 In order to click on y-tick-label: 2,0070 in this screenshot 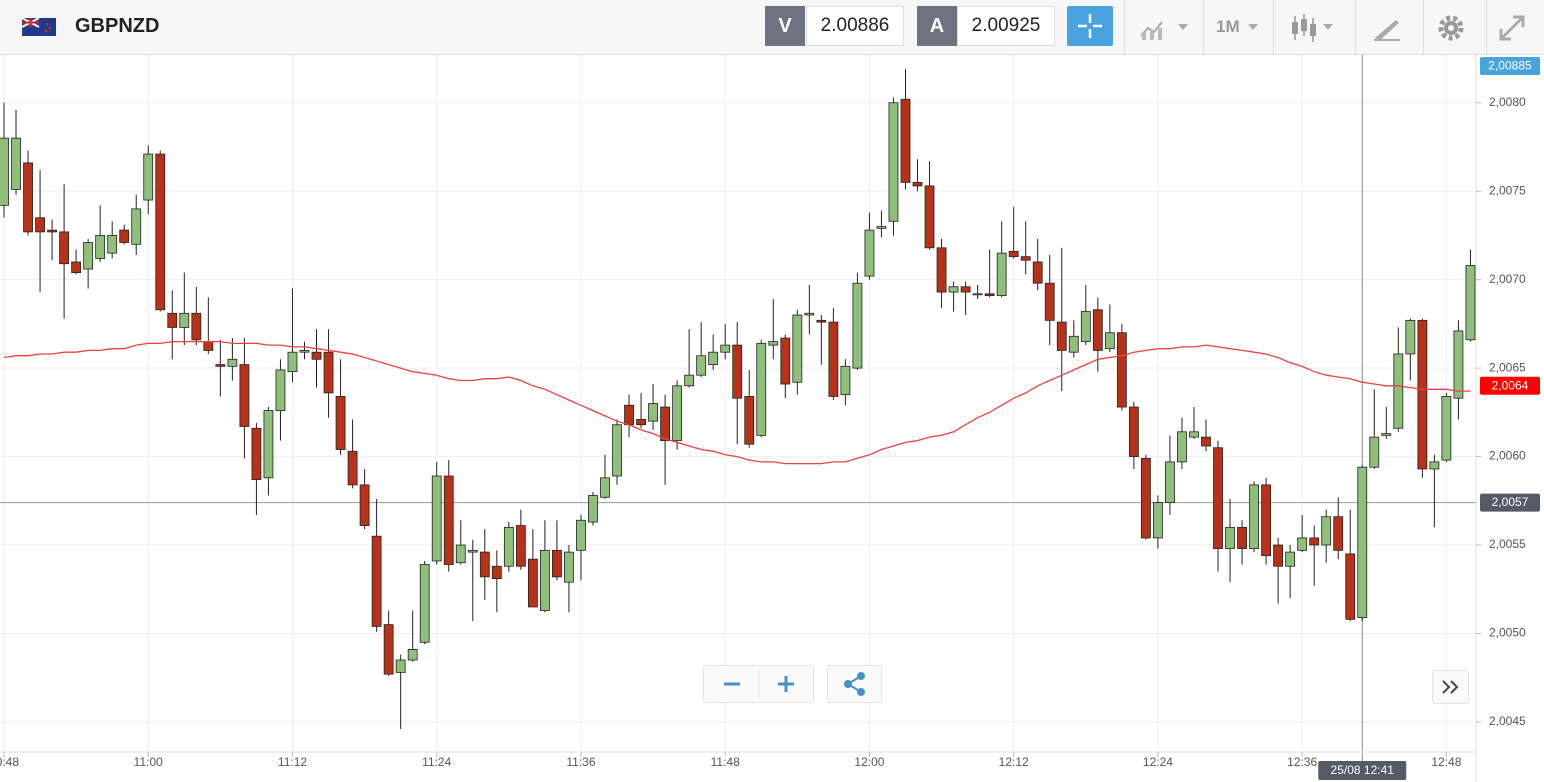, I will do `click(1507, 279)`.